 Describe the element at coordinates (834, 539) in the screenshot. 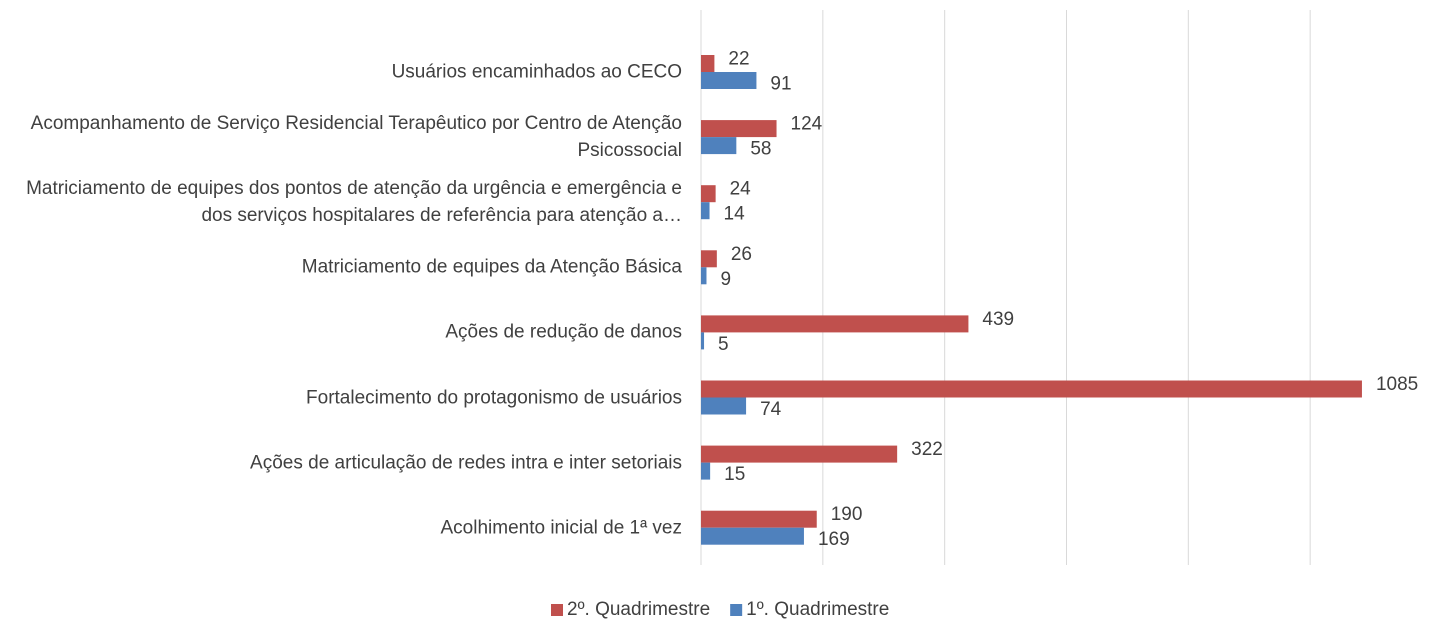

I see `value-label: 169` at that location.